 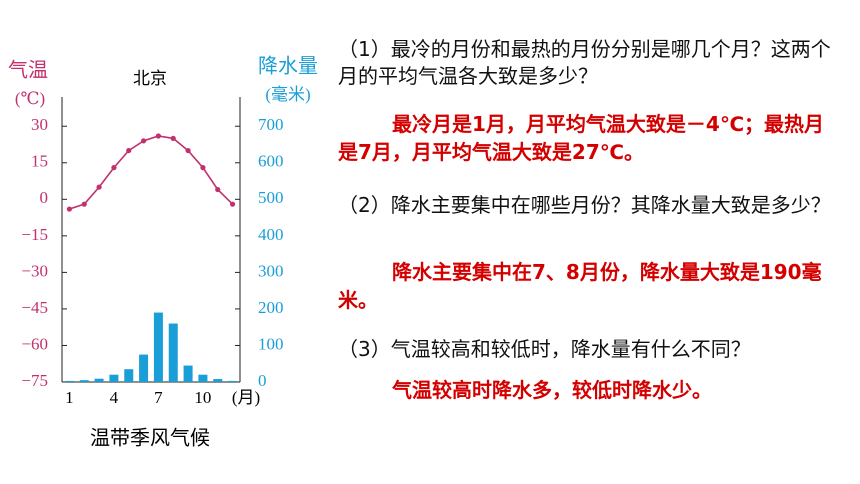 I want to click on y-axis-label: 气温, so click(x=28, y=70).